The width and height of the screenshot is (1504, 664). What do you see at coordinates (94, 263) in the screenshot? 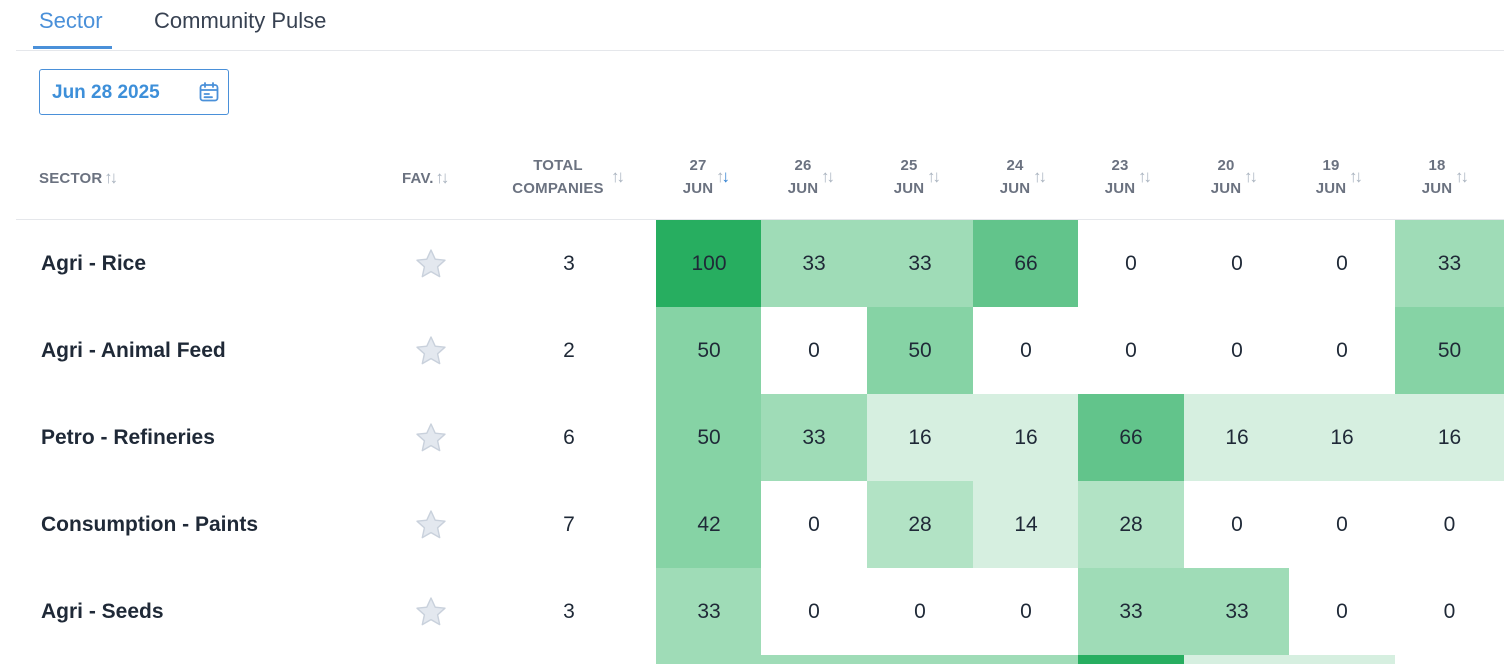
I see `sector-name: Agri - Rice` at bounding box center [94, 263].